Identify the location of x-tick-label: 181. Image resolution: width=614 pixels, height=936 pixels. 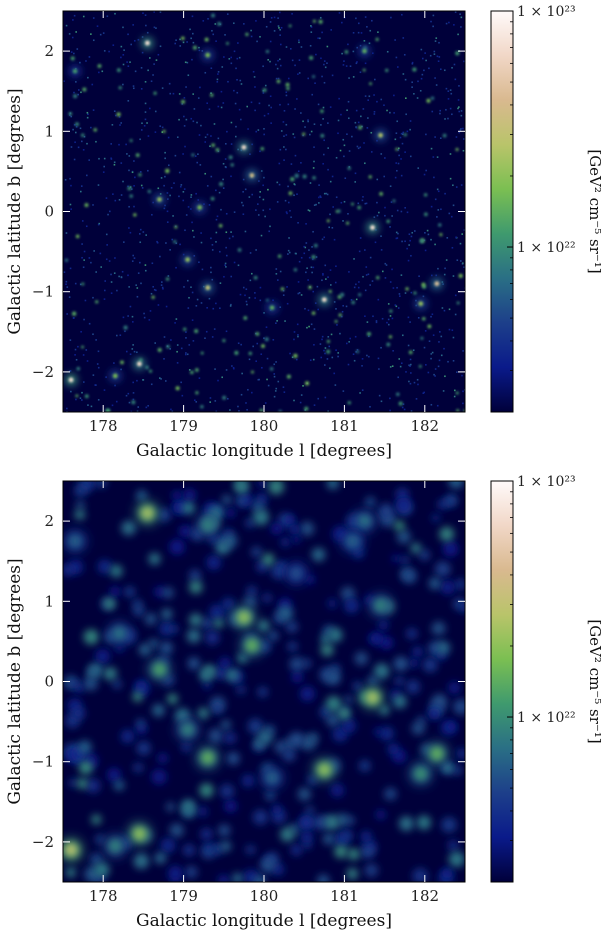
(344, 896).